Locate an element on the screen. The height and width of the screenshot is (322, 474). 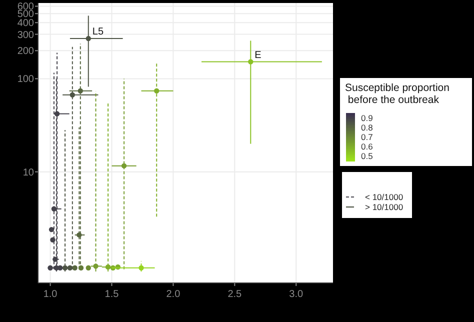
x-tick-label: 1.5 is located at coordinates (112, 294).